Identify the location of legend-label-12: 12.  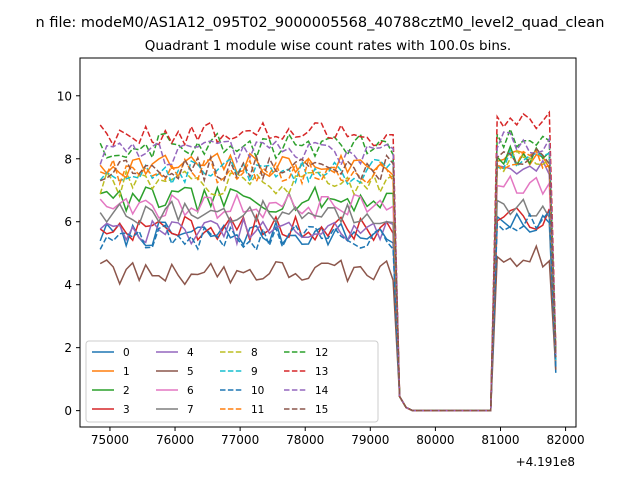
(321, 353).